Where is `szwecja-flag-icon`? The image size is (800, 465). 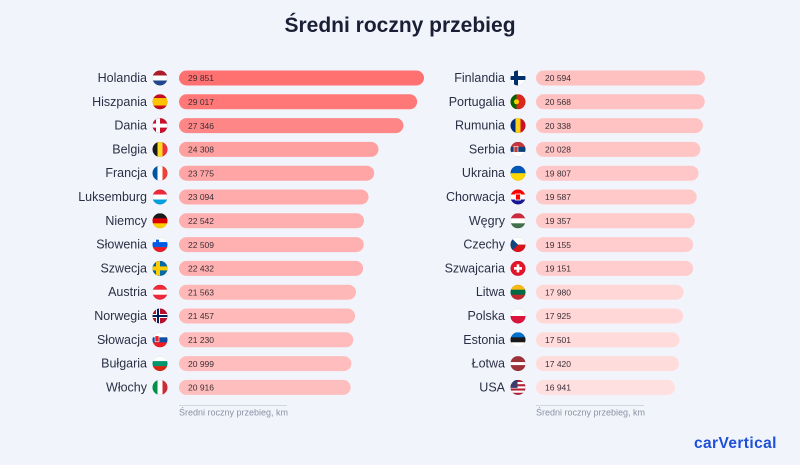
szwecja-flag-icon is located at coordinates (160, 268).